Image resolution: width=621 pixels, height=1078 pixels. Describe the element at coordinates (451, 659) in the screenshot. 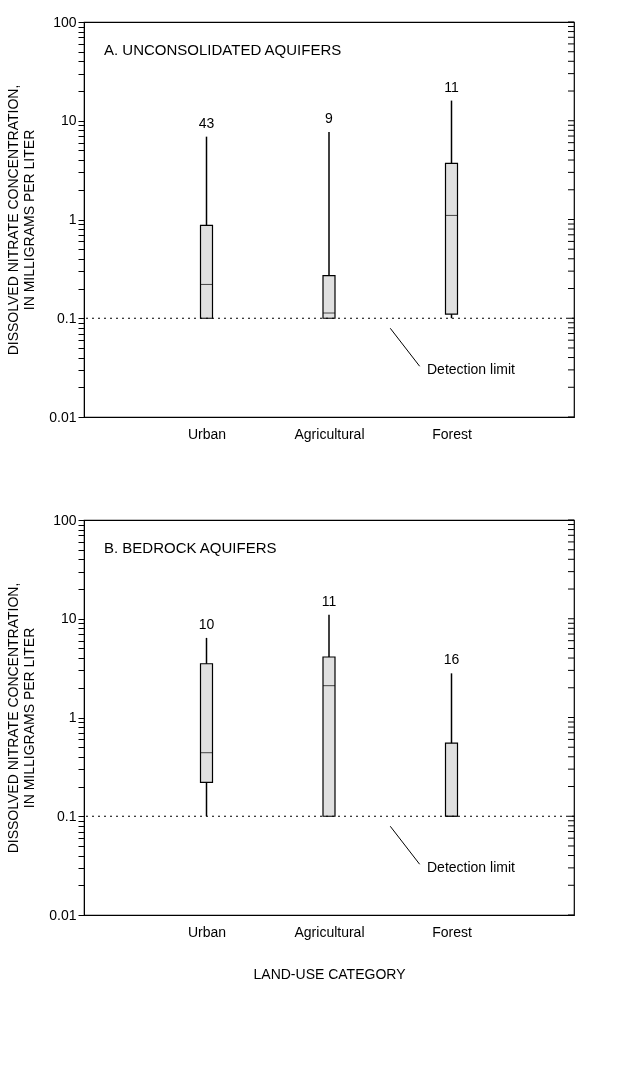

I see `annotation: 16` at that location.